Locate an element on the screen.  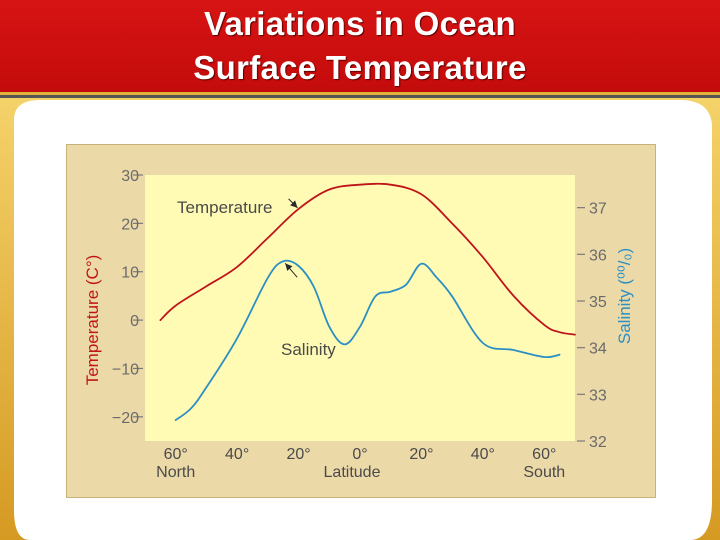
temperature-annotation-label: Temperature is located at coordinates (224, 207).